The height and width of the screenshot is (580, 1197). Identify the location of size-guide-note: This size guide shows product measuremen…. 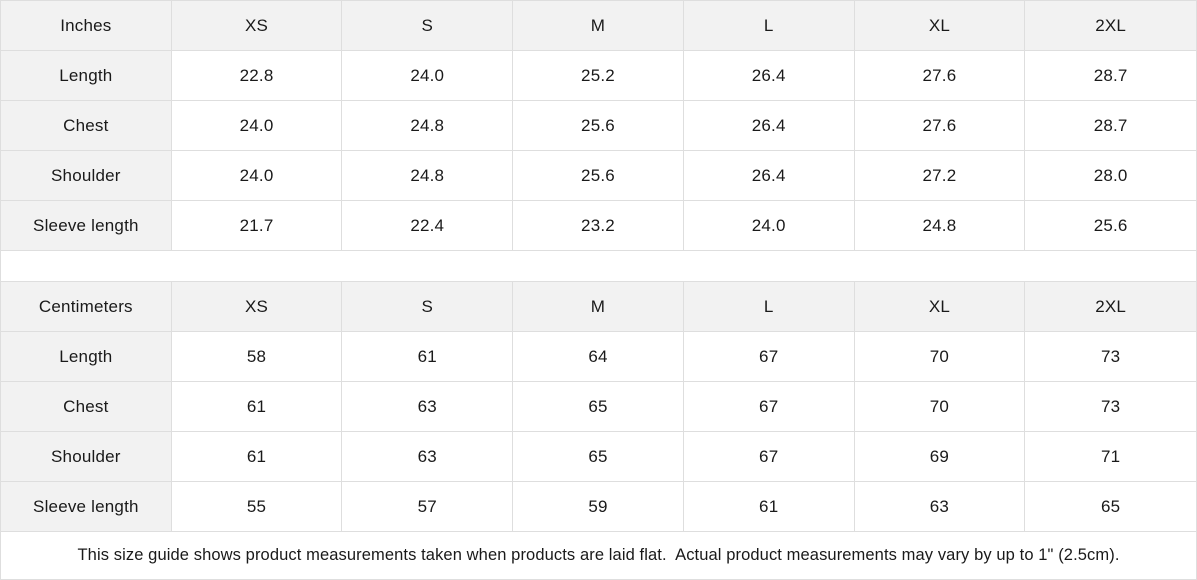
(598, 555).